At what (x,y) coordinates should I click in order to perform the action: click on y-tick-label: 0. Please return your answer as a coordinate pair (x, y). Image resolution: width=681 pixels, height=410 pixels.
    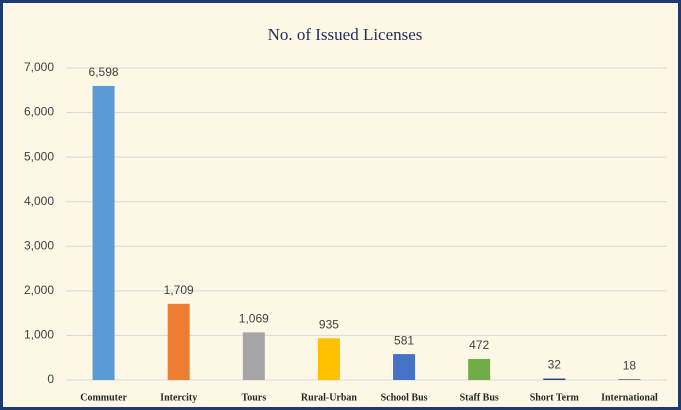
    Looking at the image, I should click on (50, 379).